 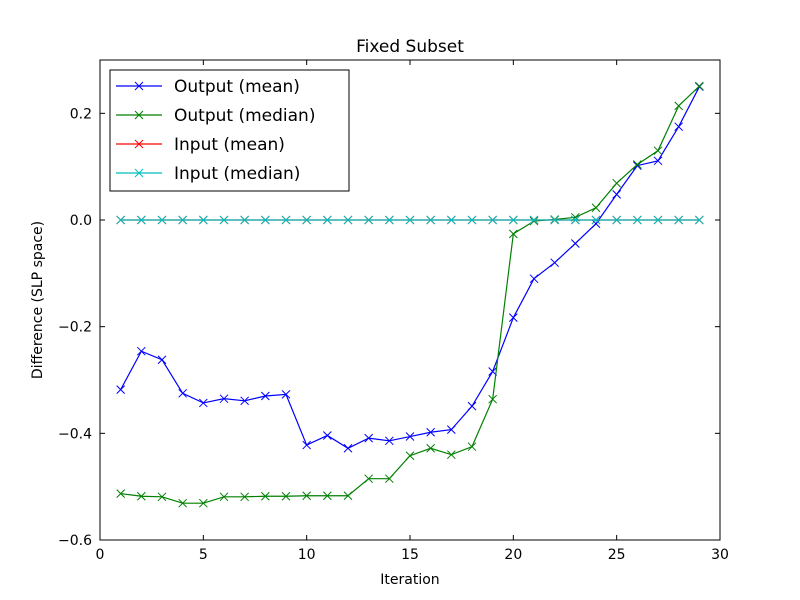 I want to click on x-tick-label: 25, so click(x=617, y=555).